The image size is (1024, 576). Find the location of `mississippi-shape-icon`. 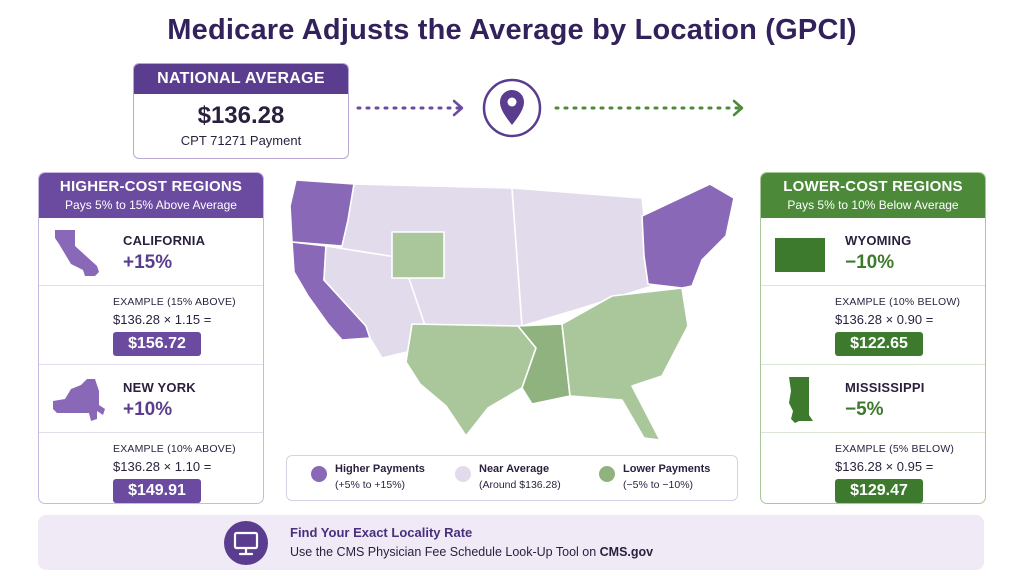

mississippi-shape-icon is located at coordinates (801, 400).